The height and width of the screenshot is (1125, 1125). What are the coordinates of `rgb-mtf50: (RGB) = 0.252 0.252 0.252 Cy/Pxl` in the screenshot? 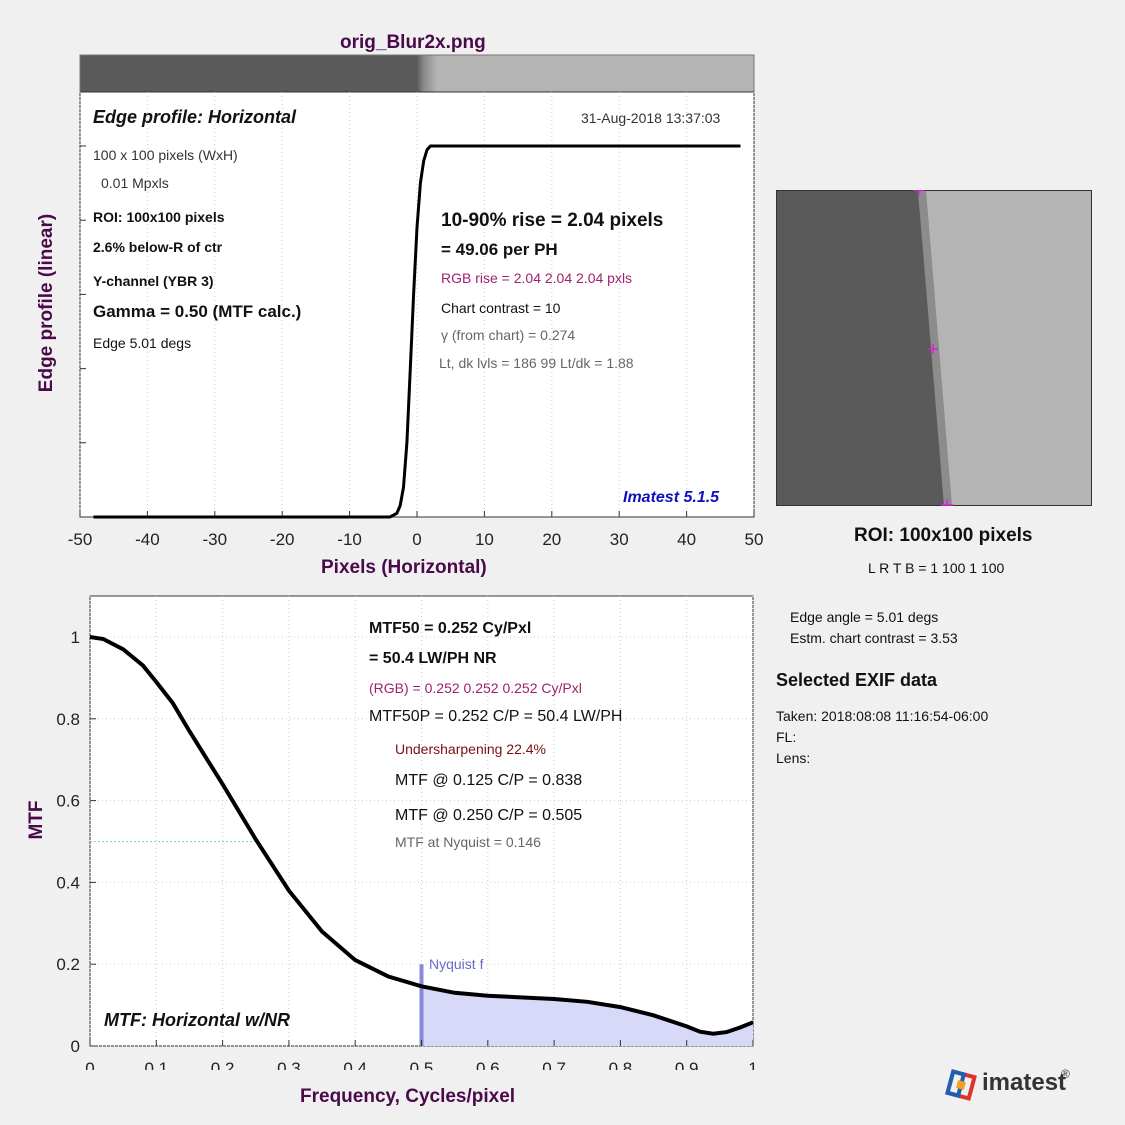 It's located at (475, 688).